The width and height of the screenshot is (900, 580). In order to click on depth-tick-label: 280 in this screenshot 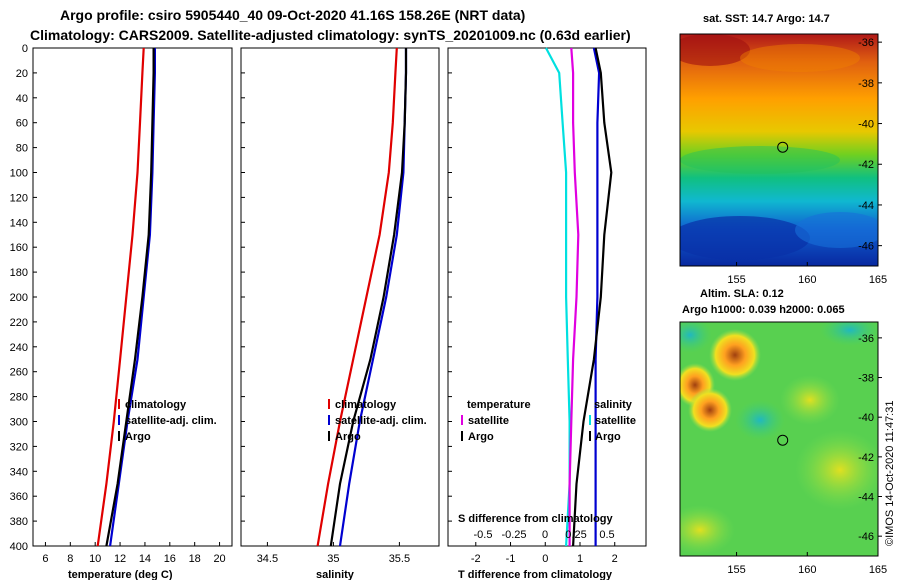, I will do `click(19, 398)`.